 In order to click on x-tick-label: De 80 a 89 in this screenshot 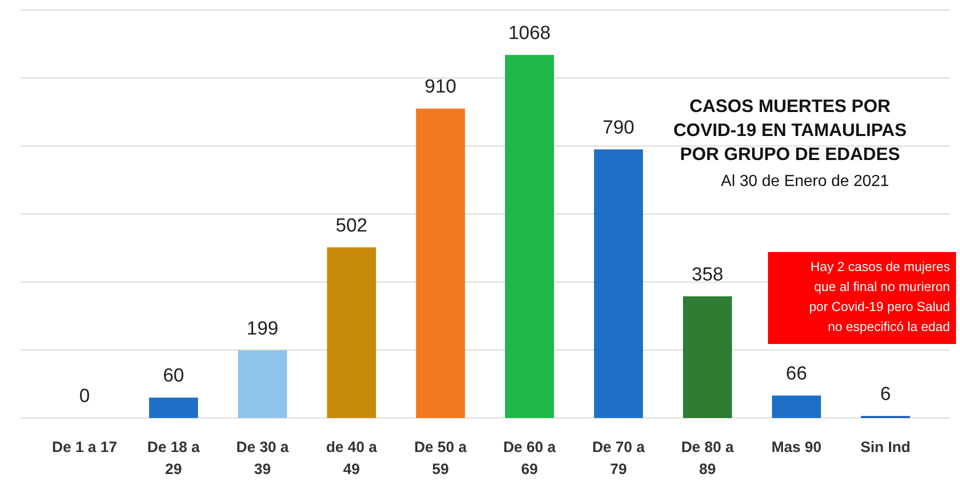, I will do `click(707, 458)`.